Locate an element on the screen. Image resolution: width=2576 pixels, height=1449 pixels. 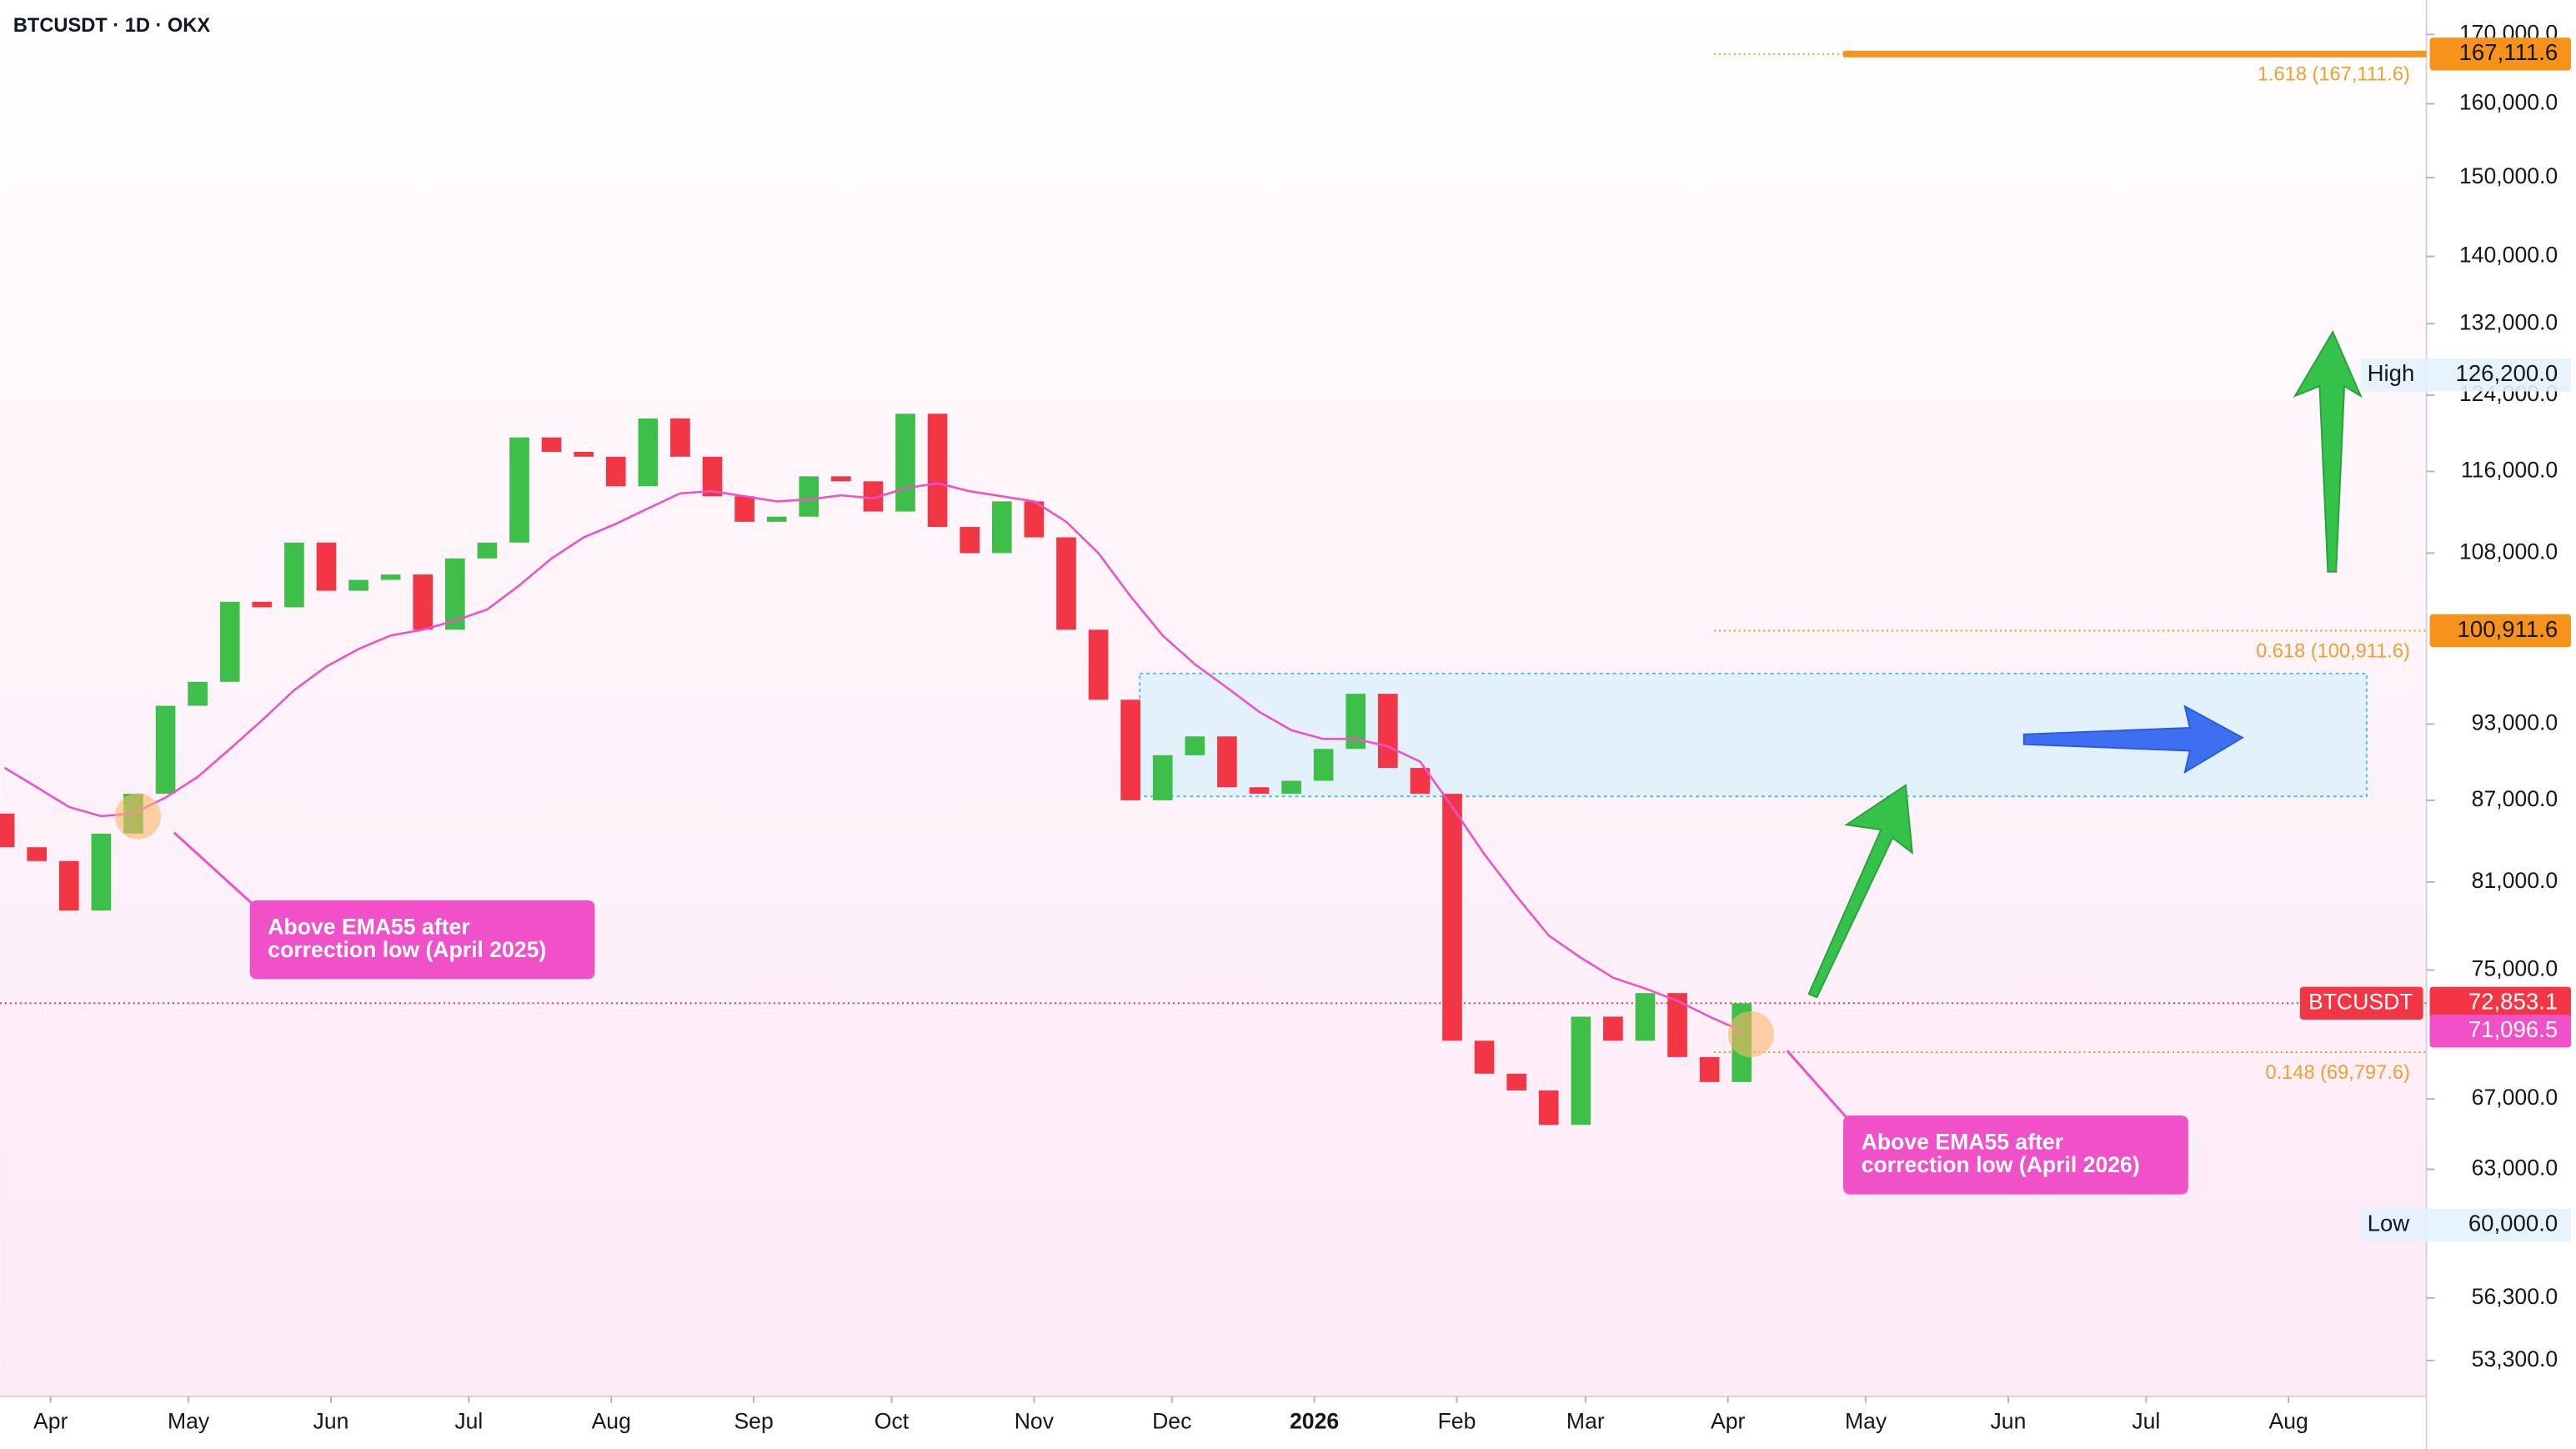
price-tag-label: 100,911.6 is located at coordinates (2508, 629).